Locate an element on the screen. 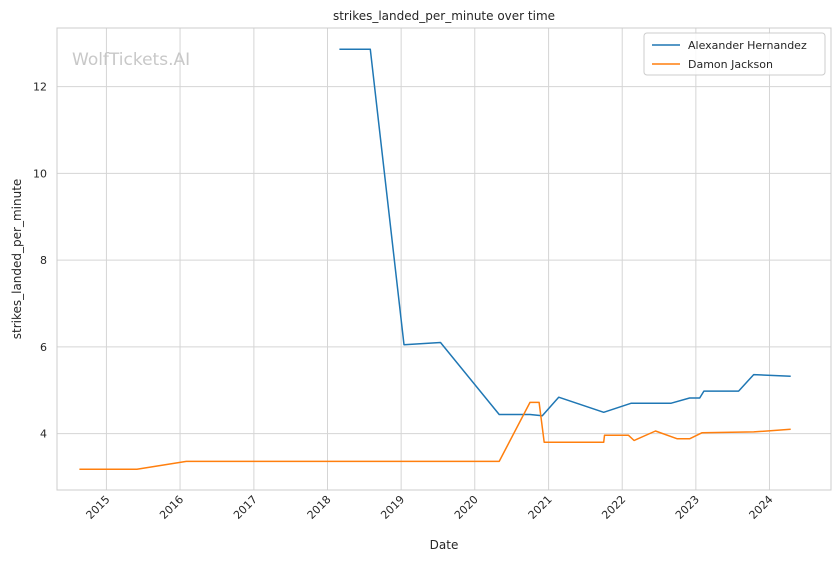  y-tick-label: 12 is located at coordinates (40, 87).